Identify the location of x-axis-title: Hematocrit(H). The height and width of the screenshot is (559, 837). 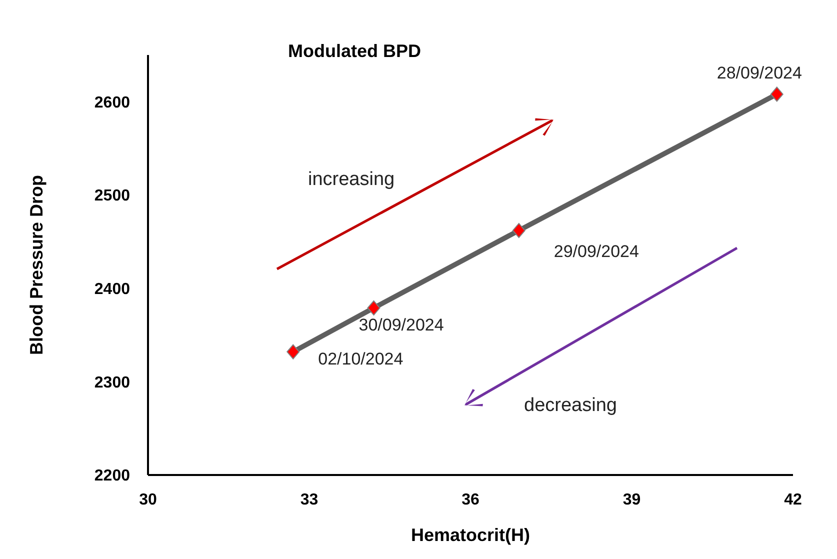
(470, 535).